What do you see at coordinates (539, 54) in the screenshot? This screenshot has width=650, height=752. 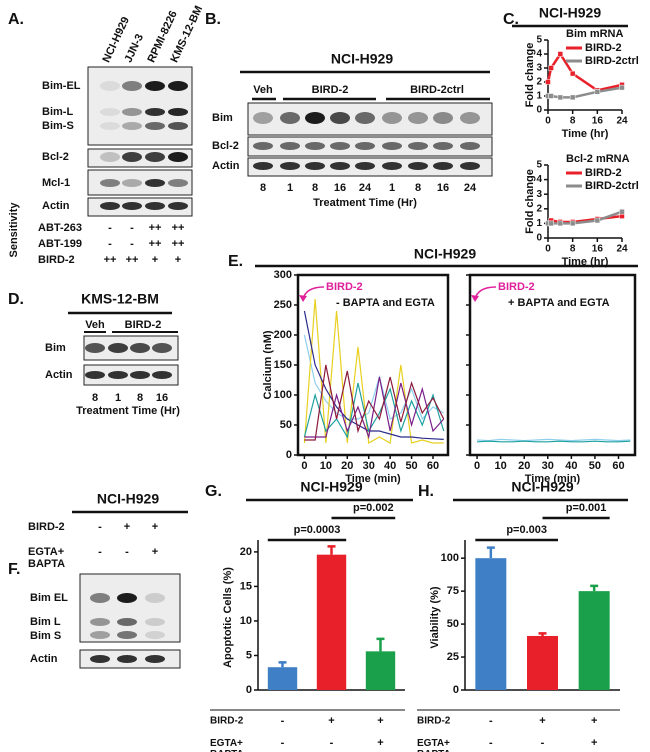 I see `y-tick-label: 4` at bounding box center [539, 54].